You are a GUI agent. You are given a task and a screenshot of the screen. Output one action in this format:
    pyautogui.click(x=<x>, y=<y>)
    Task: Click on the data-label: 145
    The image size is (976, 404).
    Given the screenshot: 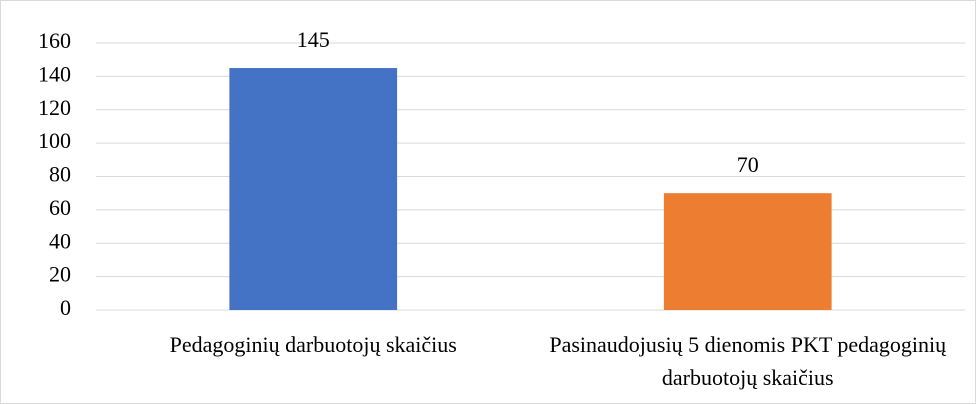 What is the action you would take?
    pyautogui.click(x=313, y=39)
    